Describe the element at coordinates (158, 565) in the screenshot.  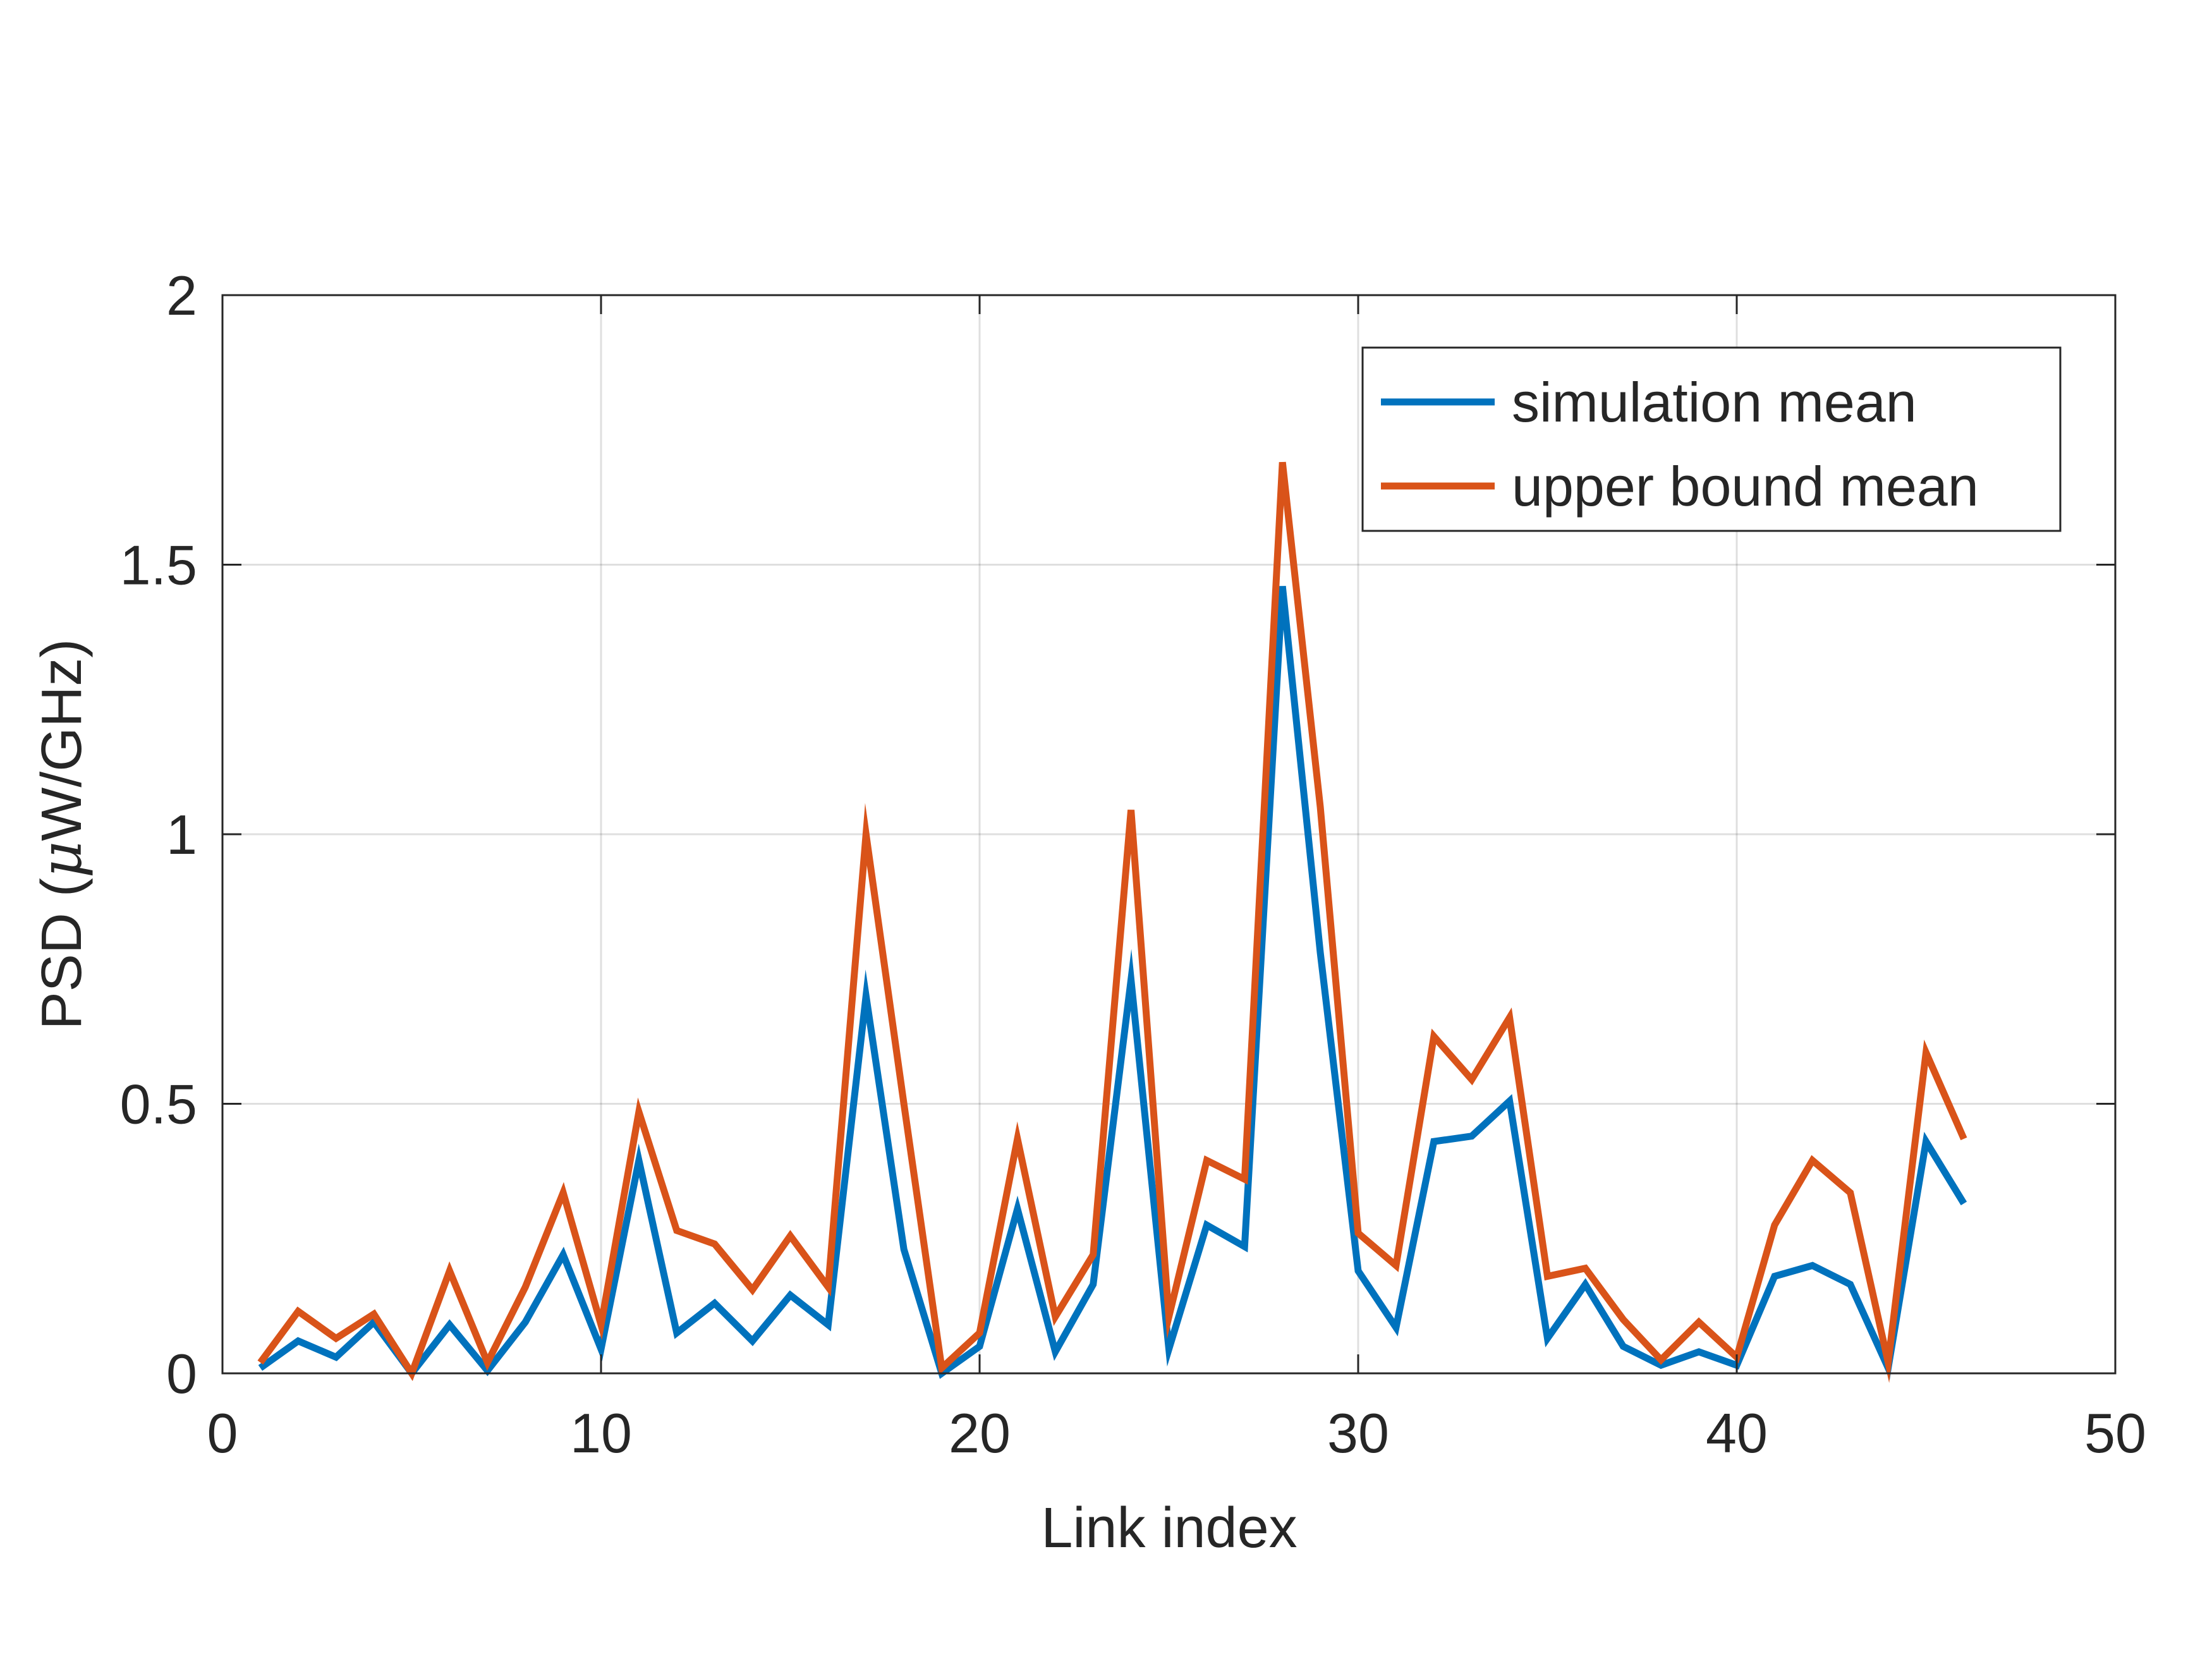
I see `y-tick-label: 1.5` at that location.